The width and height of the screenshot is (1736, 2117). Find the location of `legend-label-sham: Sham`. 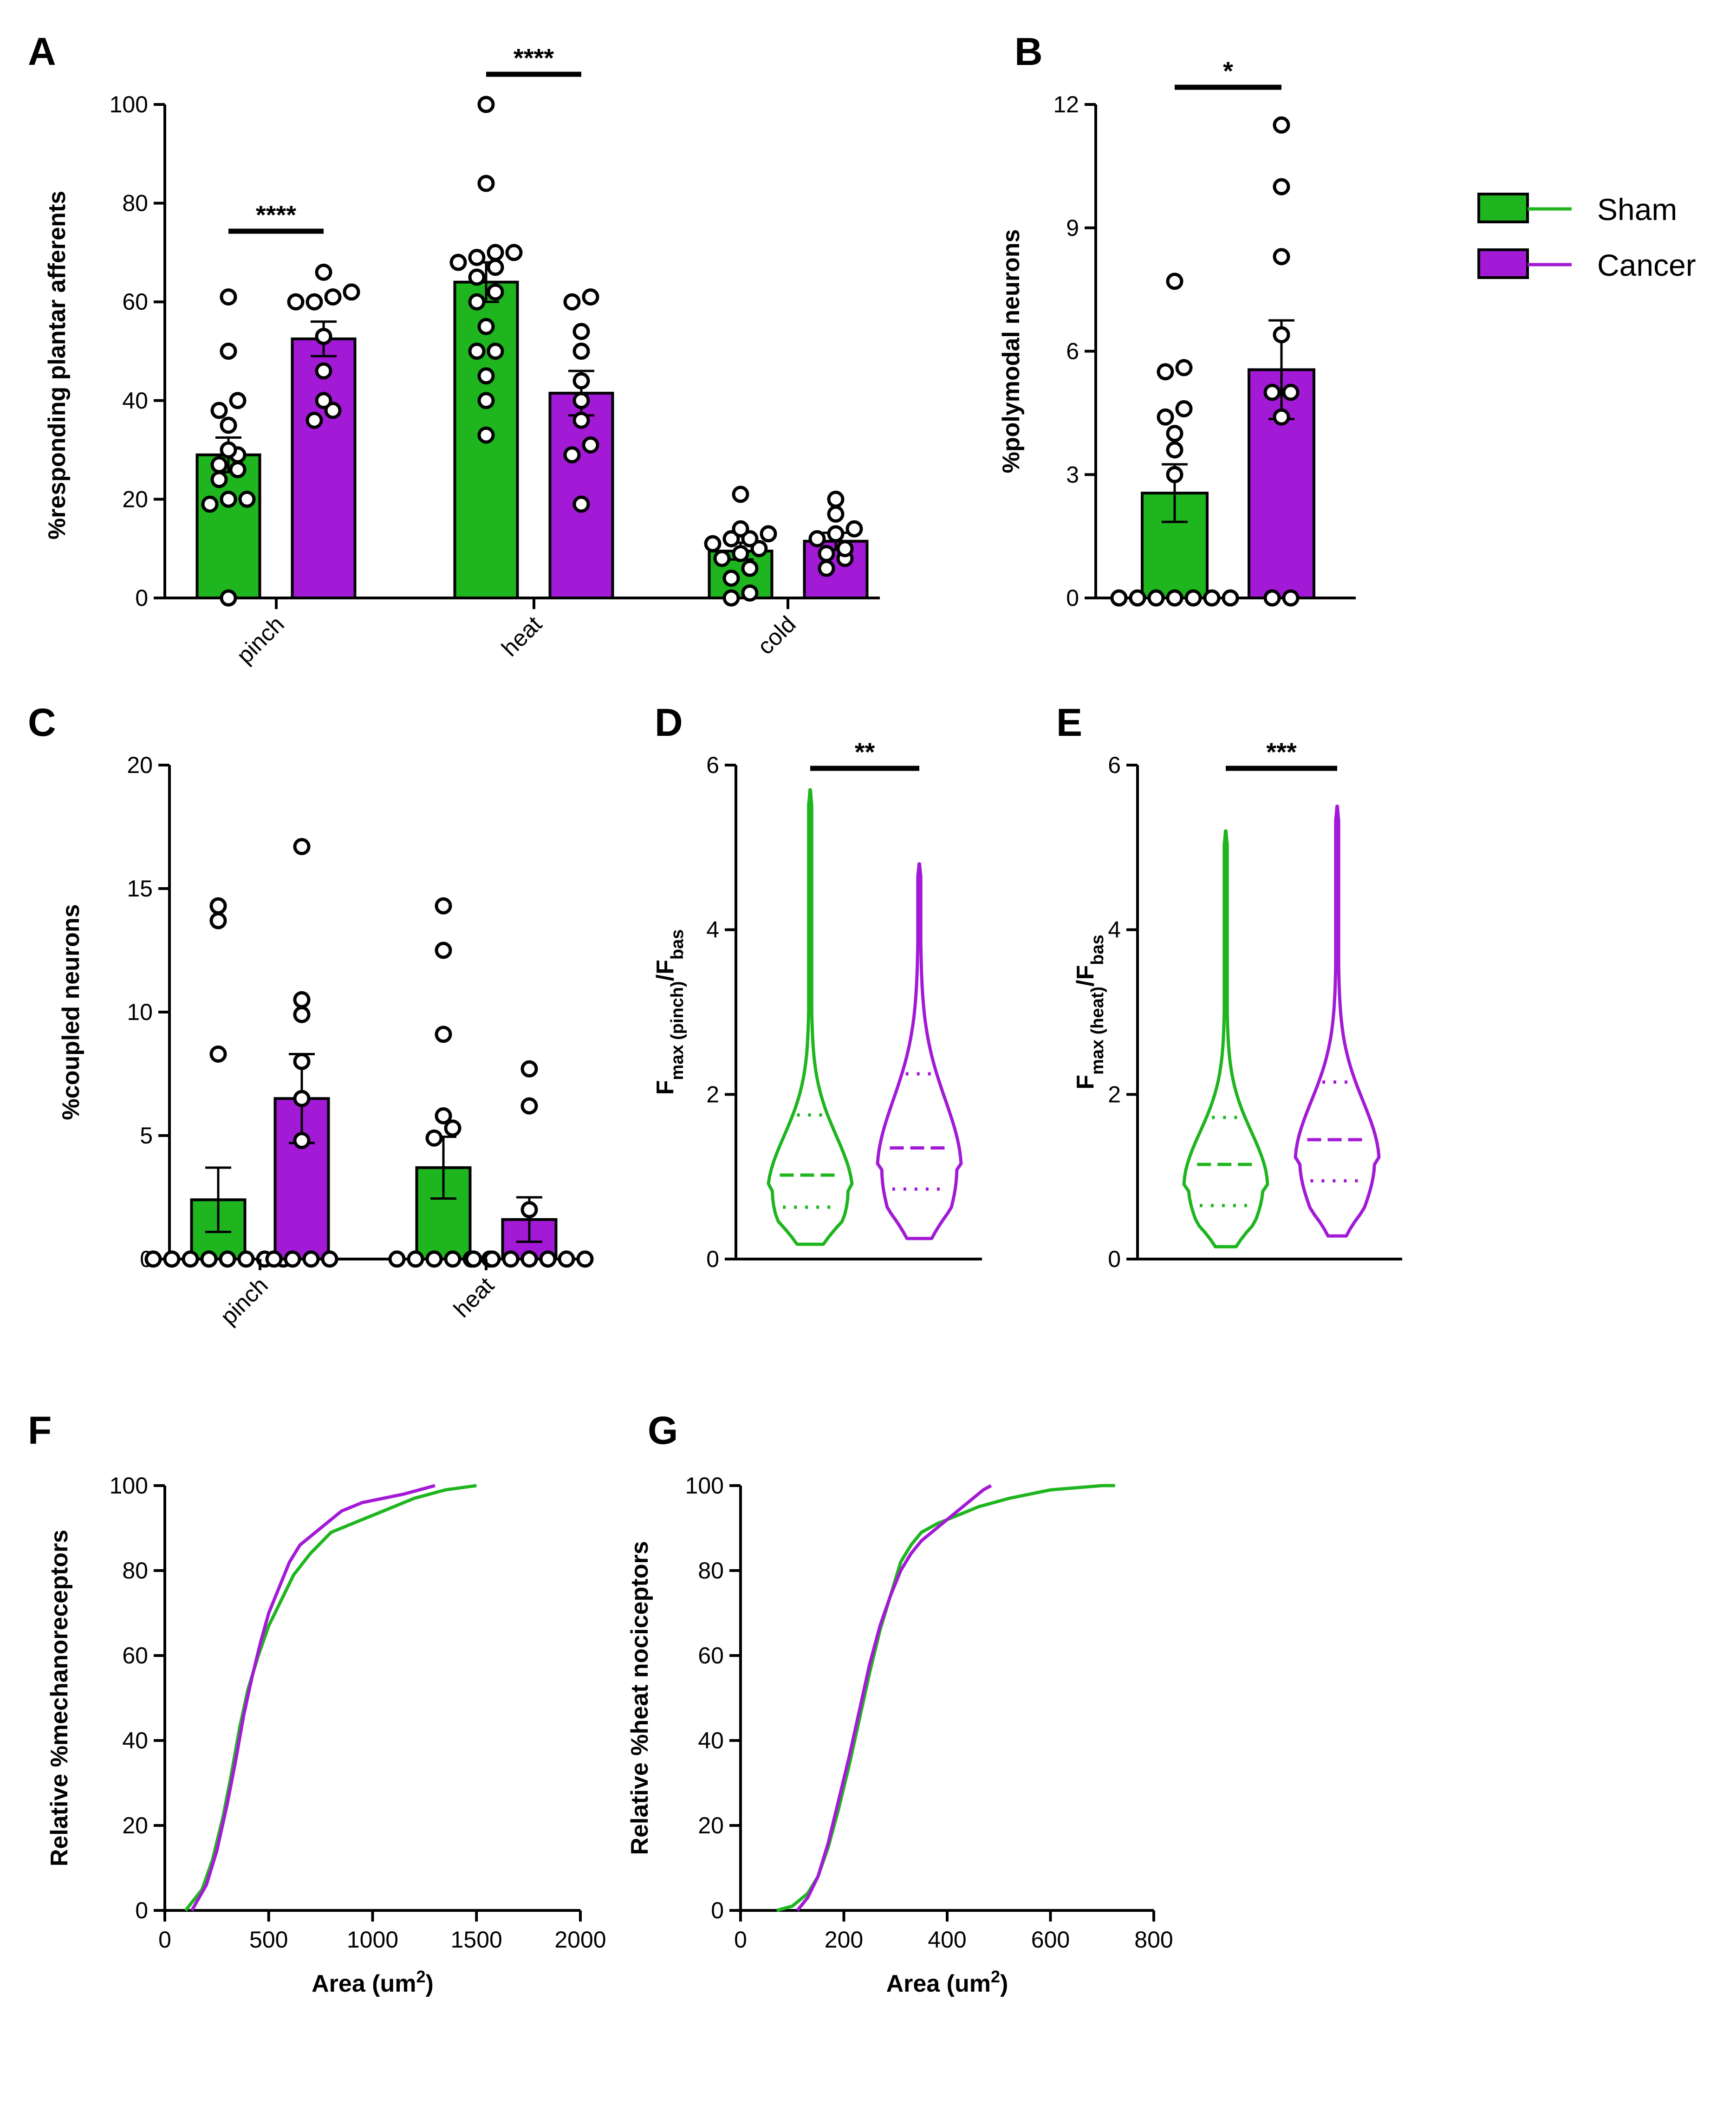

legend-label-sham: Sham is located at coordinates (1637, 209).